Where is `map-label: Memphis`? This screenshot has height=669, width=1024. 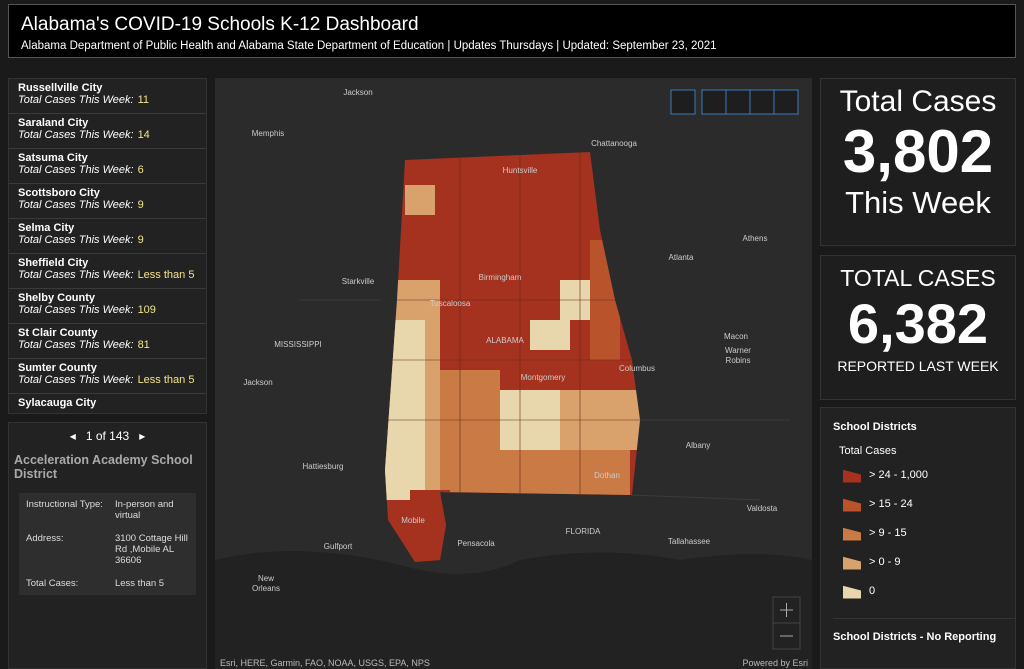 map-label: Memphis is located at coordinates (268, 133).